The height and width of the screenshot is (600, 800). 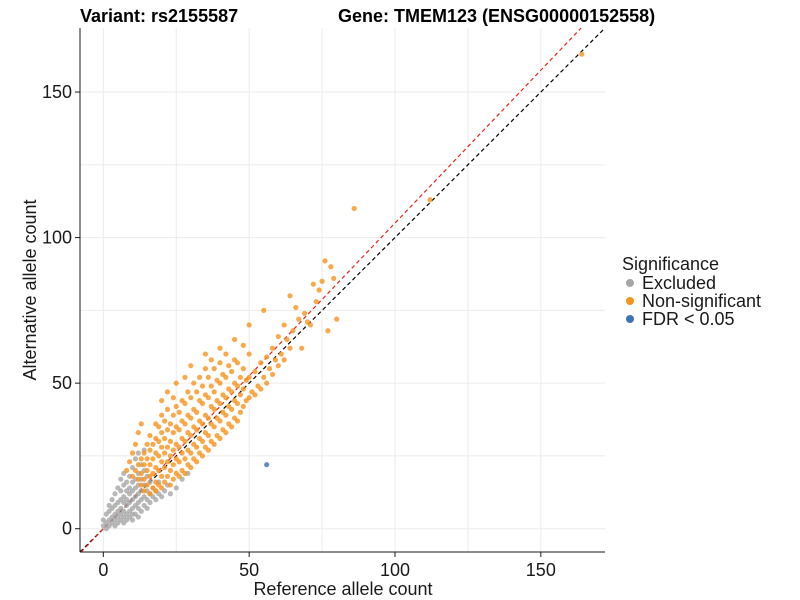 What do you see at coordinates (62, 383) in the screenshot?
I see `y-tick-label: 50` at bounding box center [62, 383].